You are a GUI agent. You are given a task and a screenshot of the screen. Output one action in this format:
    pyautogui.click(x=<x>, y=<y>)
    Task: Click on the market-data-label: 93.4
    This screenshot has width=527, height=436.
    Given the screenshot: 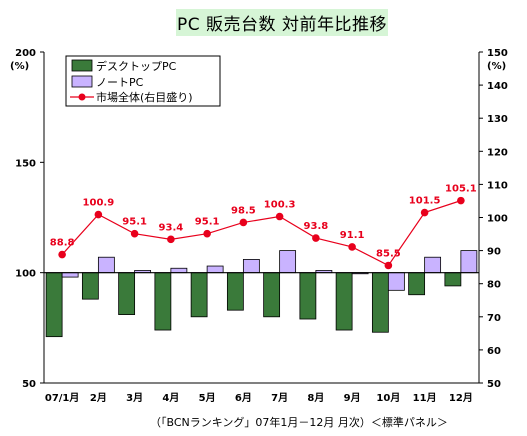 What is the action you would take?
    pyautogui.click(x=171, y=227)
    